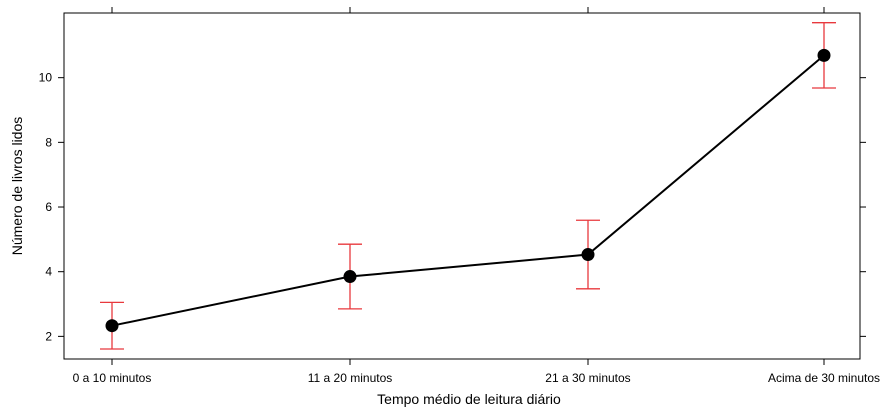  I want to click on y-tick-label: 10, so click(46, 78).